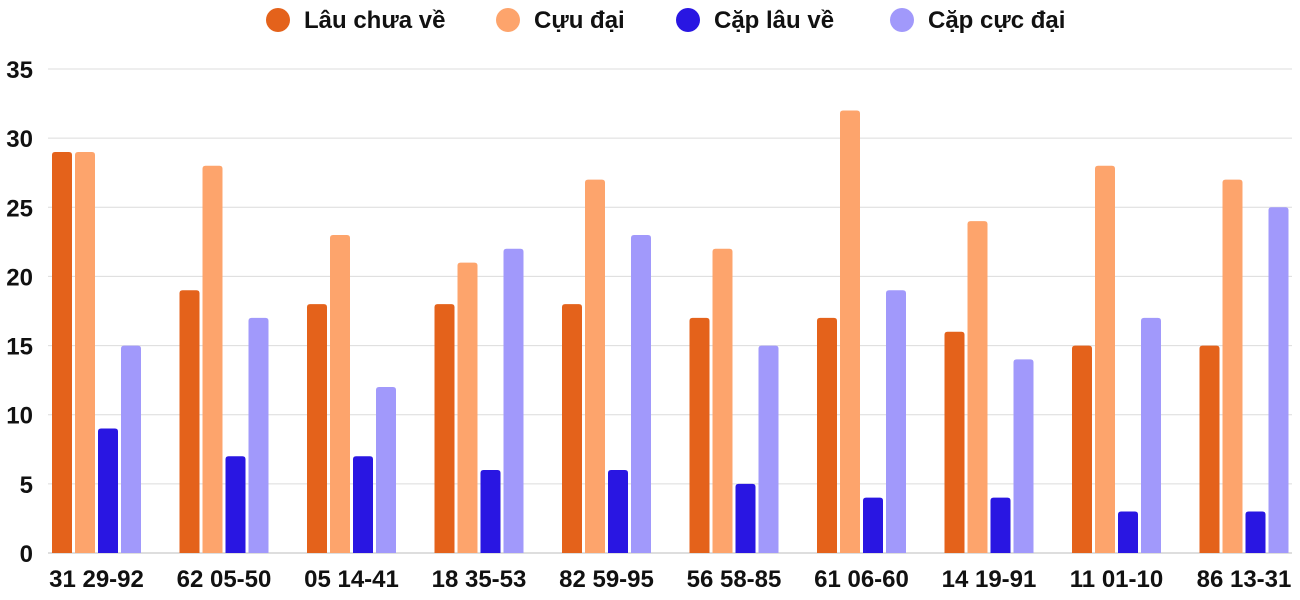 This screenshot has width=1300, height=600. I want to click on y-axis: 0 5 10 15 20 25 30 35, so click(19, 312).